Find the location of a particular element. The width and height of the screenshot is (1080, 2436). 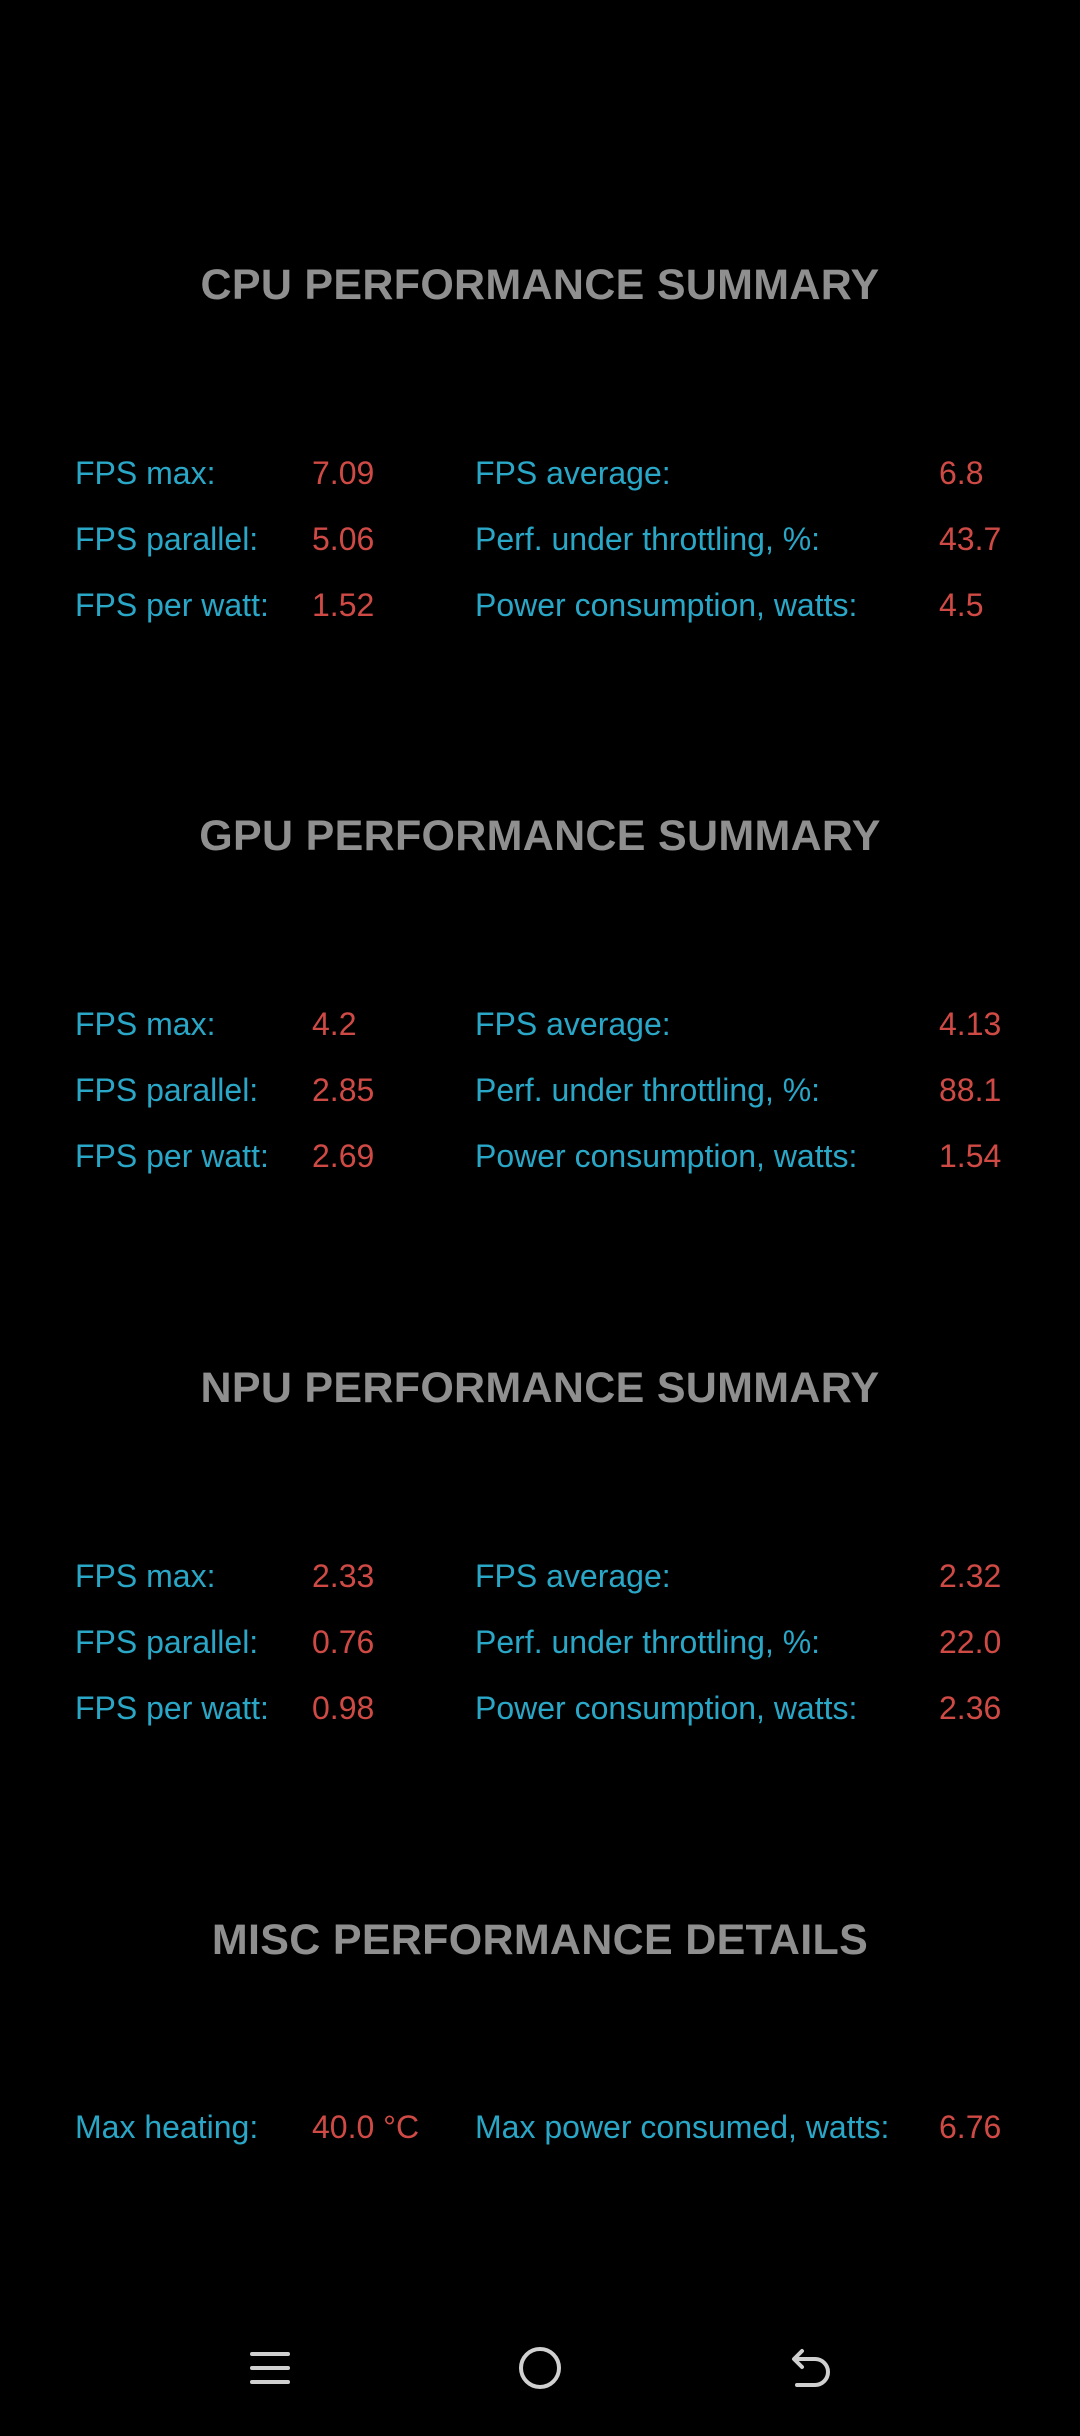

cpu-perf-throttling-value: 43.7 is located at coordinates (970, 539).